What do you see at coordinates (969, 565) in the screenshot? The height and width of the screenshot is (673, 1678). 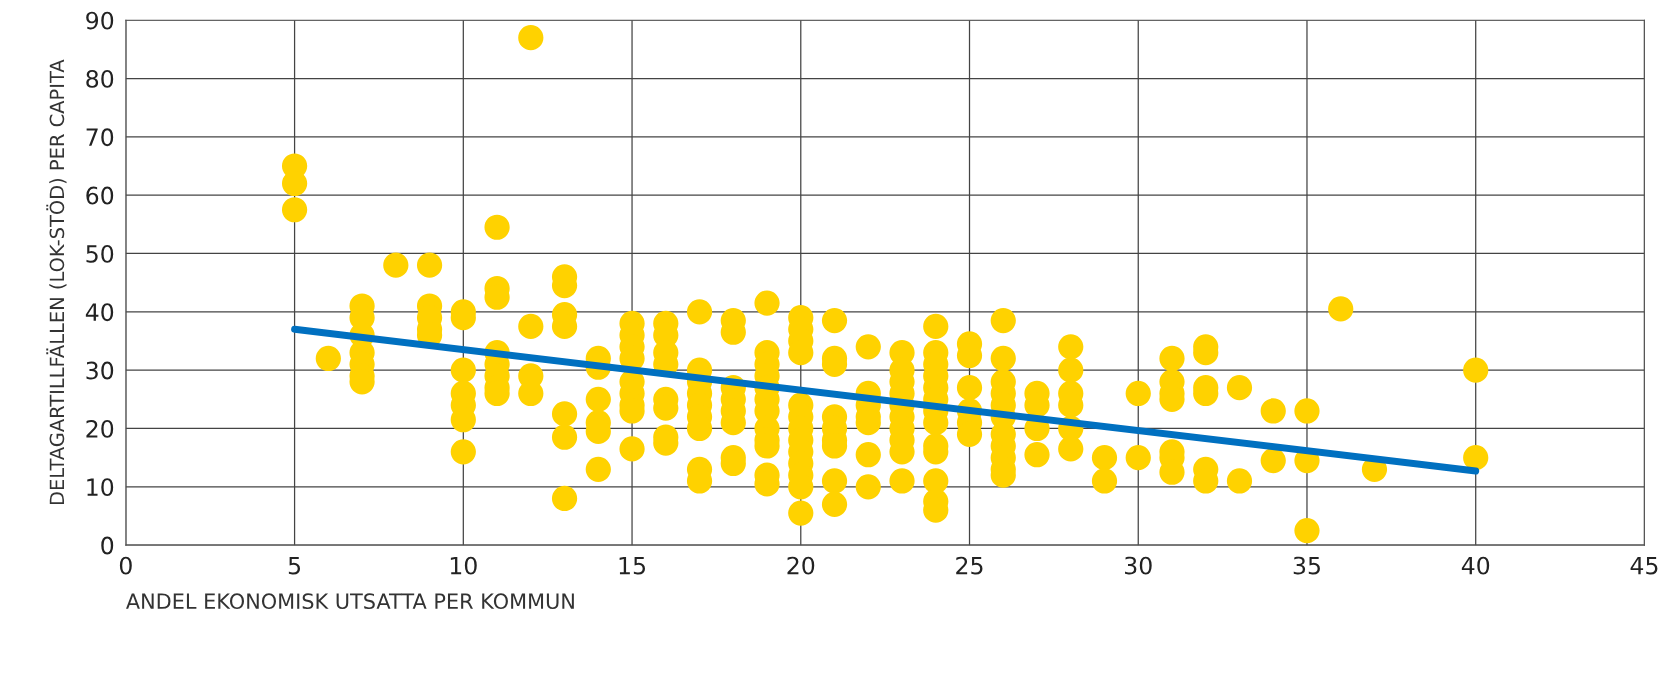 I see `x-tick-label: 25` at bounding box center [969, 565].